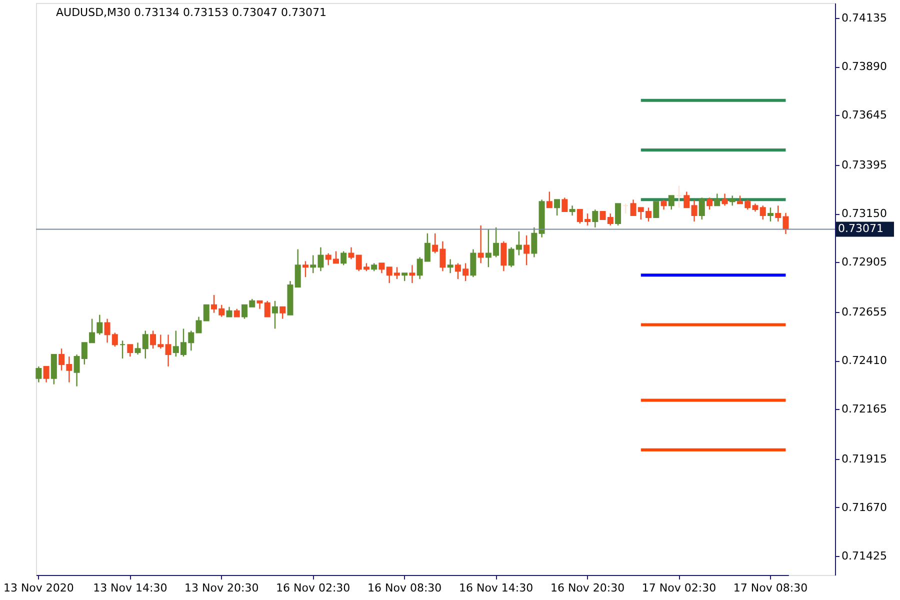 The width and height of the screenshot is (900, 600). I want to click on y-tick-label: 0.73150, so click(864, 213).